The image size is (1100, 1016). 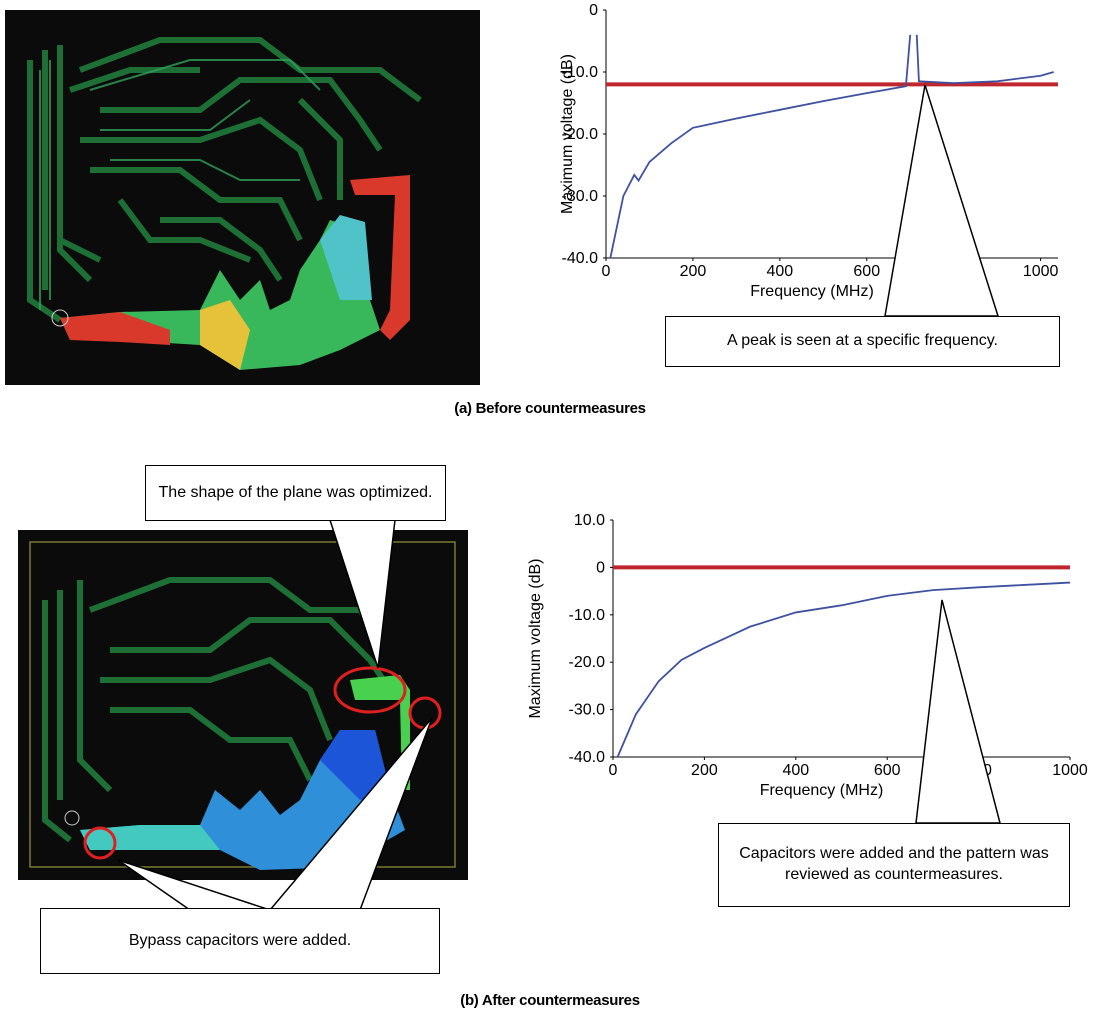 What do you see at coordinates (240, 941) in the screenshot?
I see `image-callout: Bypass capacitors were added.` at bounding box center [240, 941].